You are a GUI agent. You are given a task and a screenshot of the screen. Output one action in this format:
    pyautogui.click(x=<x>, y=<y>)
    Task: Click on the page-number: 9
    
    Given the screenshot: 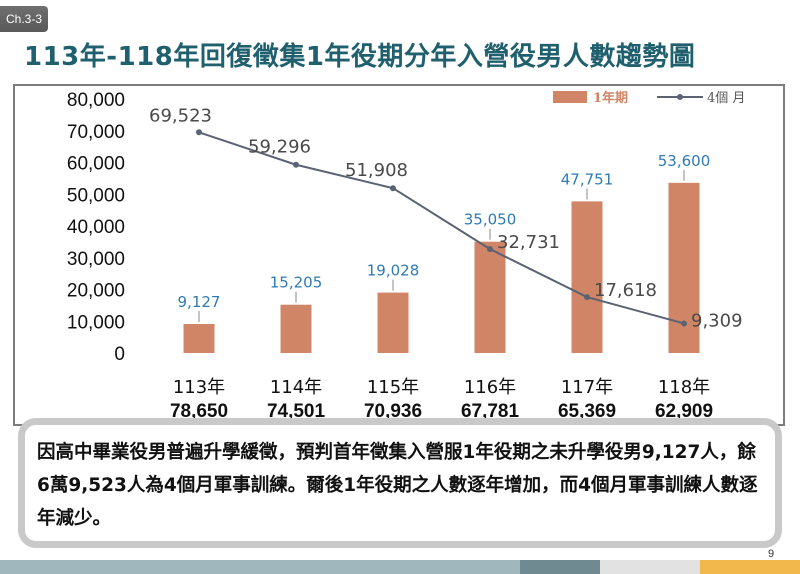 What is the action you would take?
    pyautogui.click(x=771, y=554)
    